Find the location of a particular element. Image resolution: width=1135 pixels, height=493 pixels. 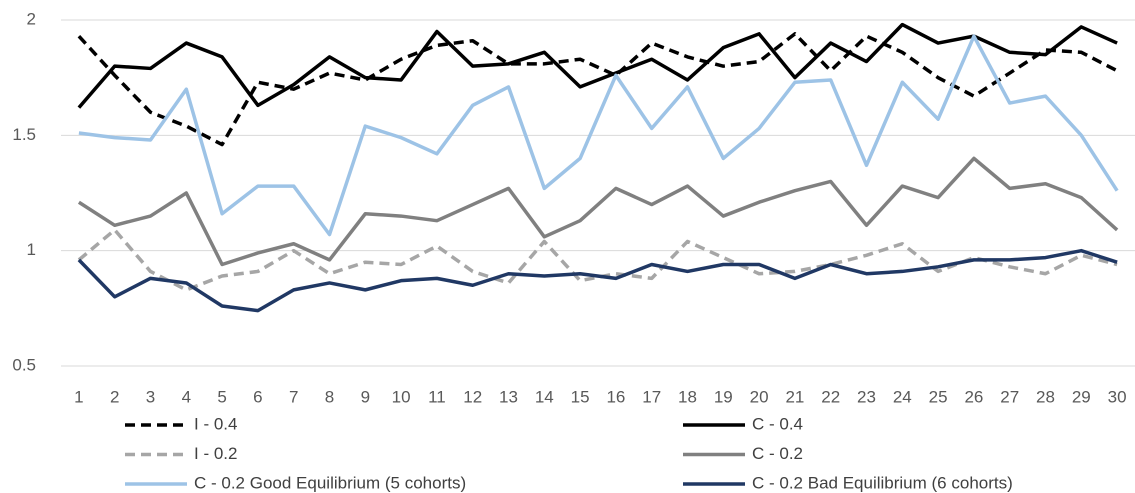

x-tick-label: 4 is located at coordinates (186, 396).